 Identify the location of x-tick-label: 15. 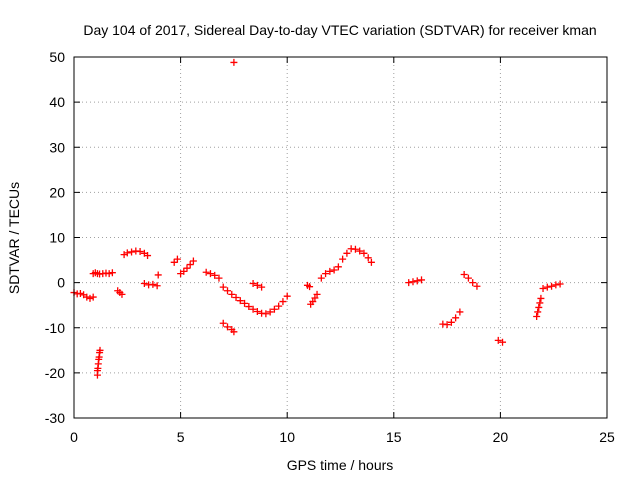
(394, 437).